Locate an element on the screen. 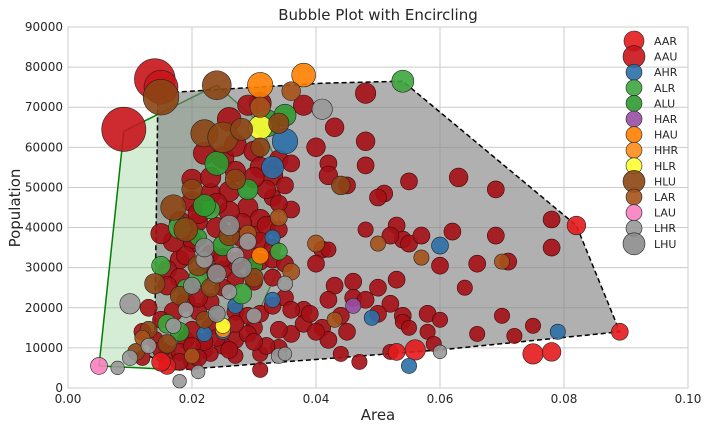  legend-label-hlr: HLR is located at coordinates (665, 166).